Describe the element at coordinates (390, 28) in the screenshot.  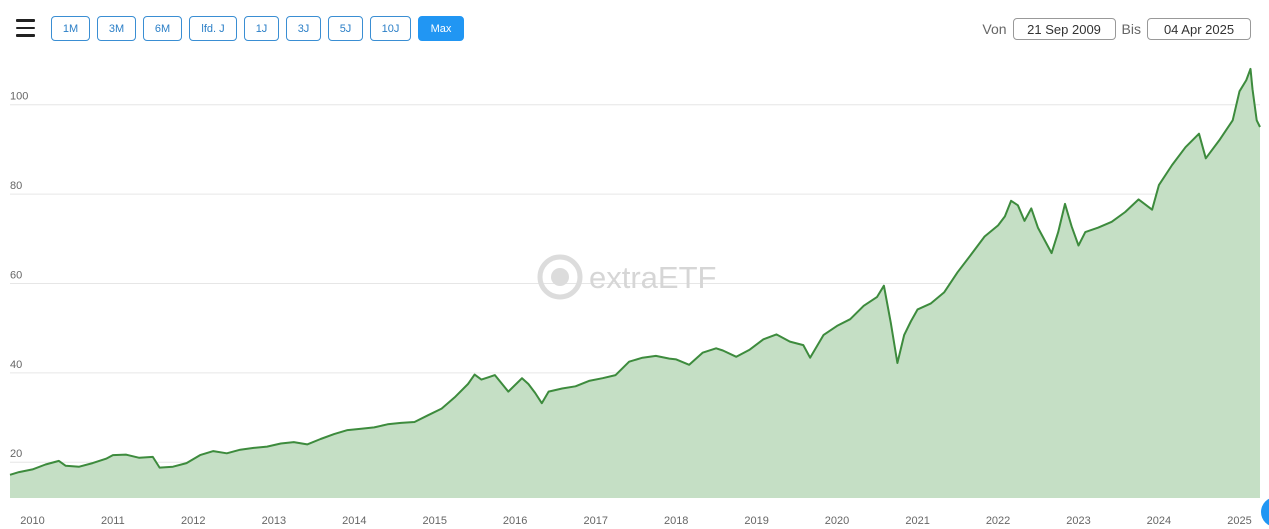
I see `range-button-10j: 10J` at that location.